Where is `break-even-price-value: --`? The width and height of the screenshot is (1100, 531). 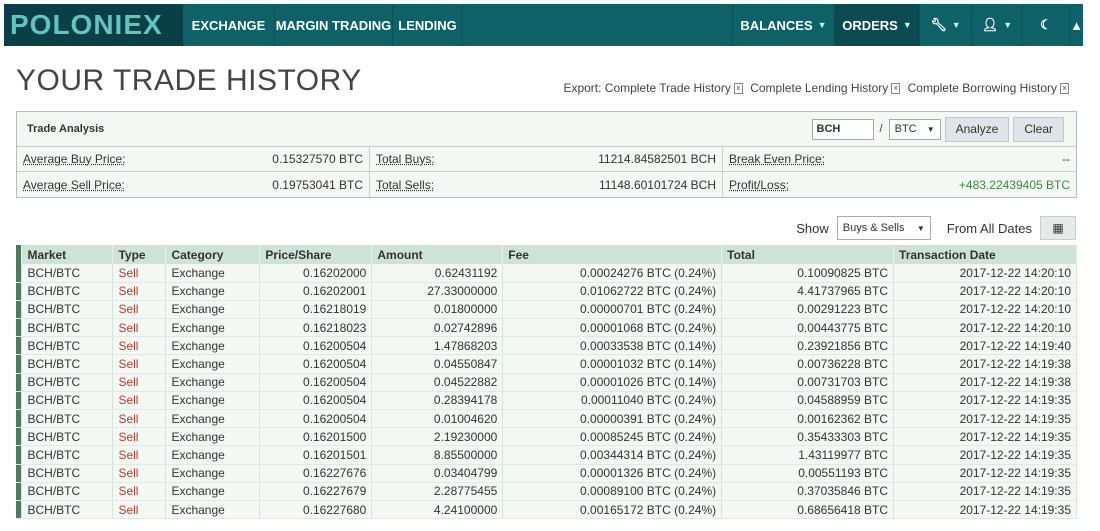 break-even-price-value: -- is located at coordinates (1066, 159).